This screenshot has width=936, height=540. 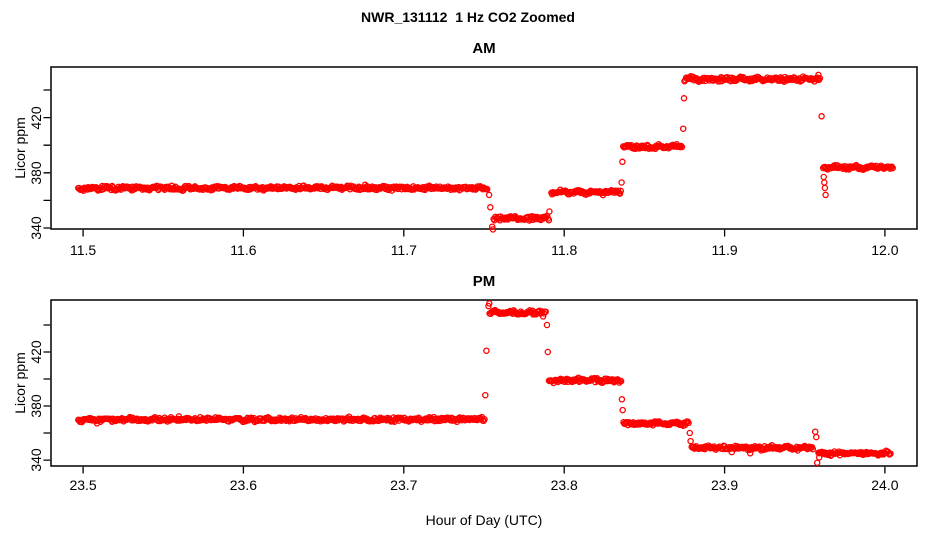 What do you see at coordinates (724, 250) in the screenshot?
I see `x-tick-label: 11.9` at bounding box center [724, 250].